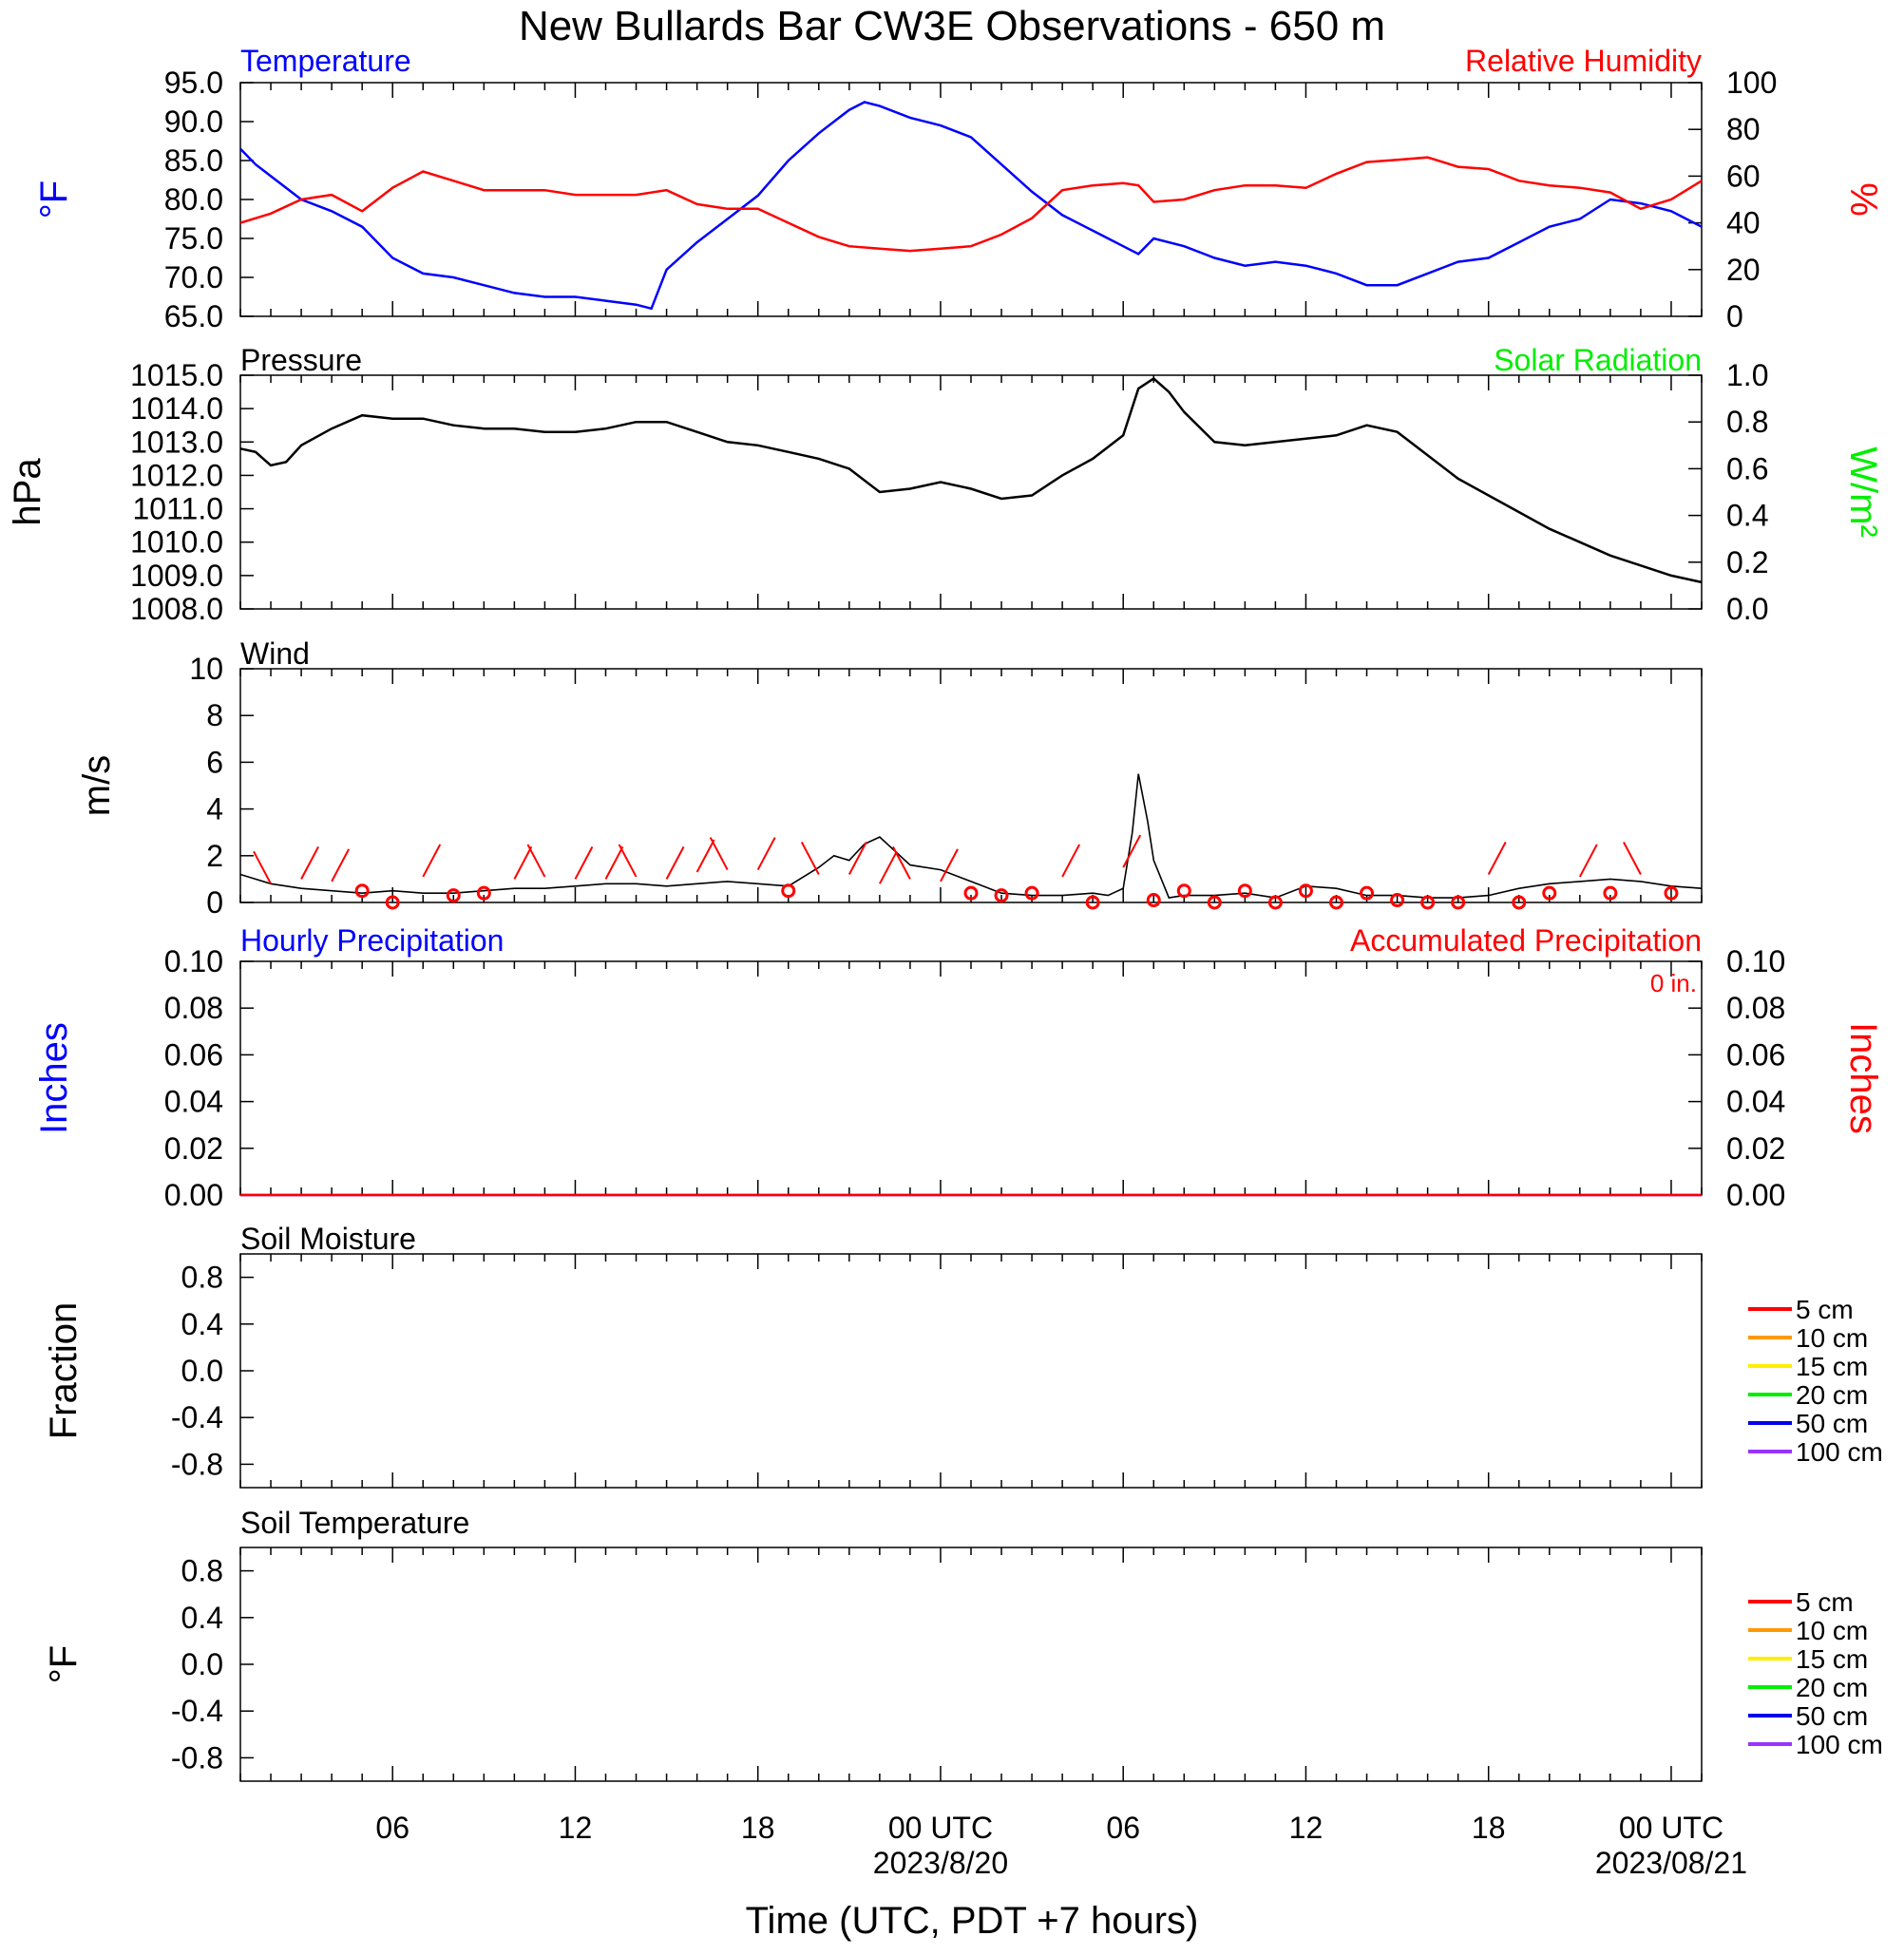 Image resolution: width=1904 pixels, height=1955 pixels. Describe the element at coordinates (1863, 199) in the screenshot. I see `rh-unit: %` at that location.